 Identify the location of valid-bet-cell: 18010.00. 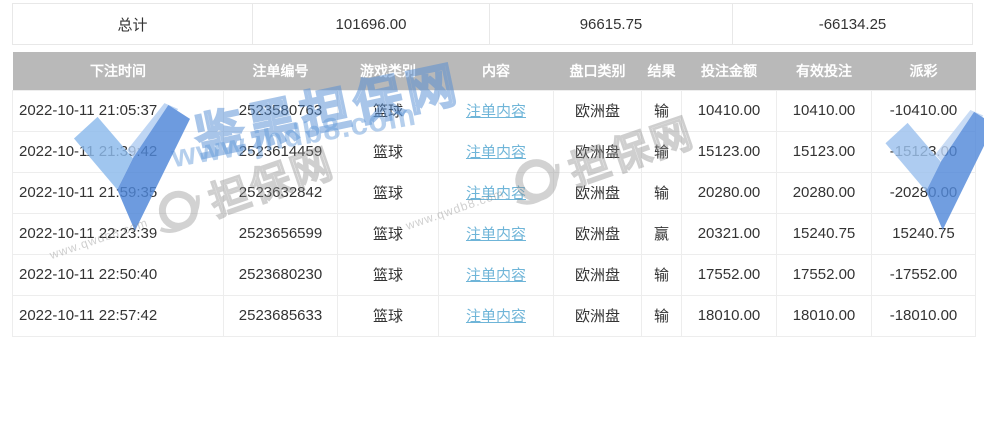
(824, 315).